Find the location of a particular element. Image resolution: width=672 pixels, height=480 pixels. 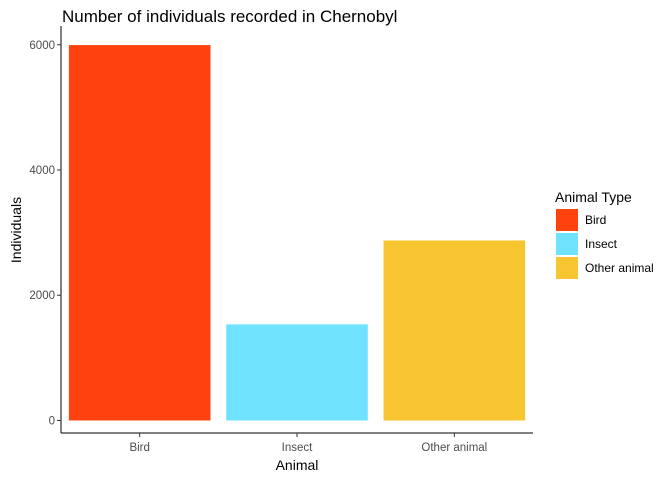

x-axis: Bird Insect Other animal is located at coordinates (297, 443).